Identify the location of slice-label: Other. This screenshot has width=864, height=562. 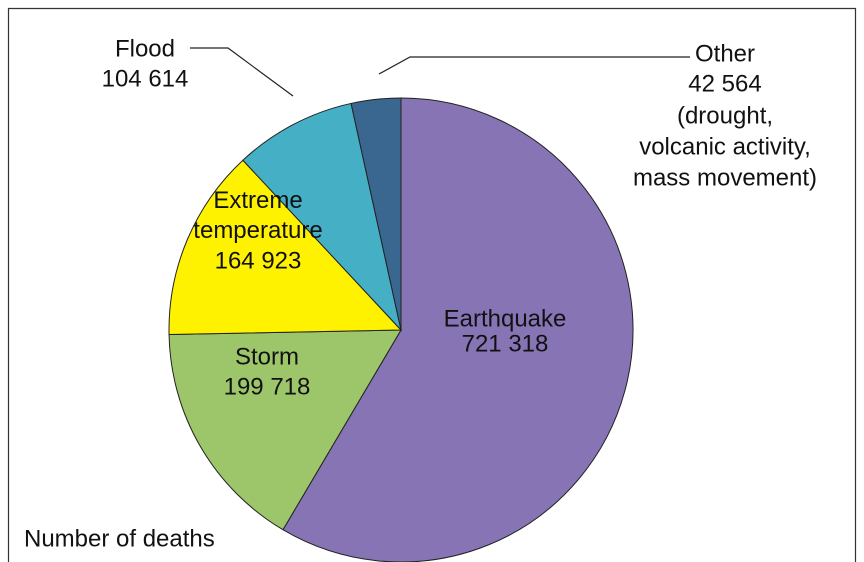
(725, 53).